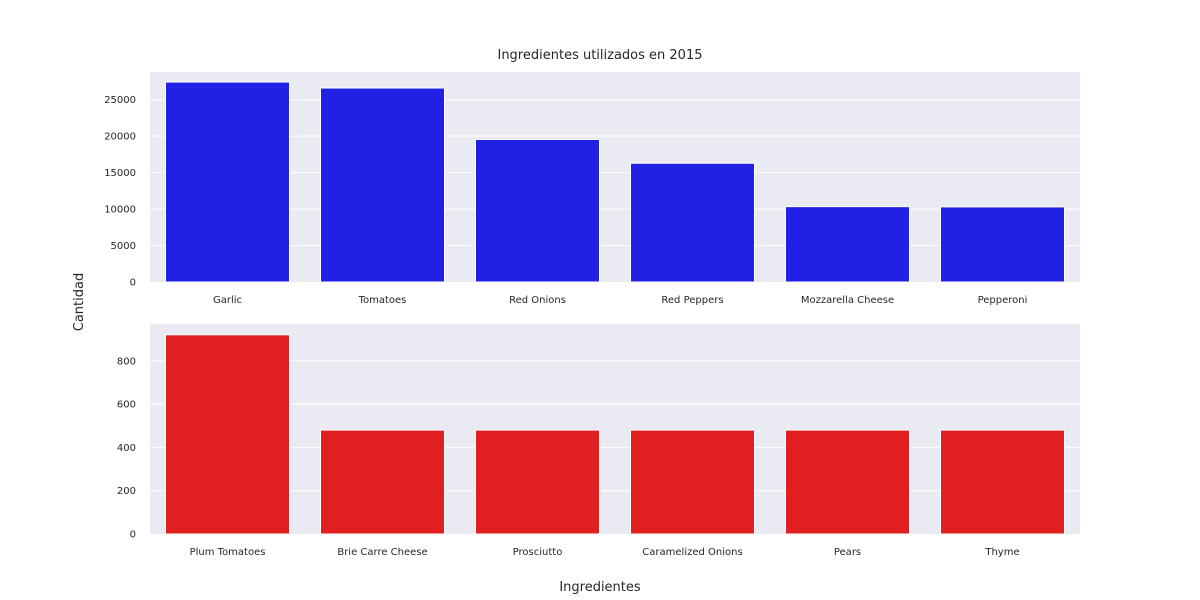 The image size is (1200, 600). What do you see at coordinates (120, 173) in the screenshot?
I see `top-y-tick-label: 15000` at bounding box center [120, 173].